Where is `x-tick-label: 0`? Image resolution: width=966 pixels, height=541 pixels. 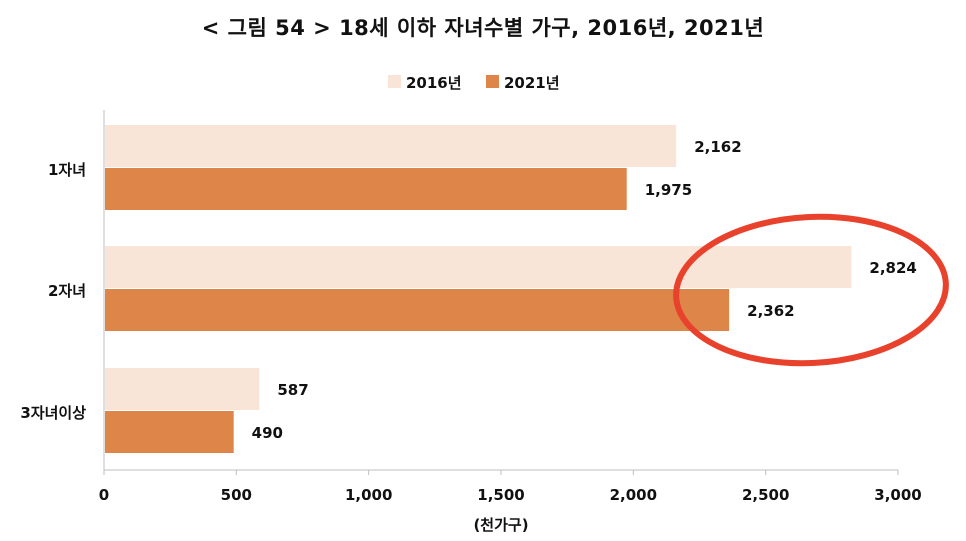
x-tick-label: 0 is located at coordinates (104, 495).